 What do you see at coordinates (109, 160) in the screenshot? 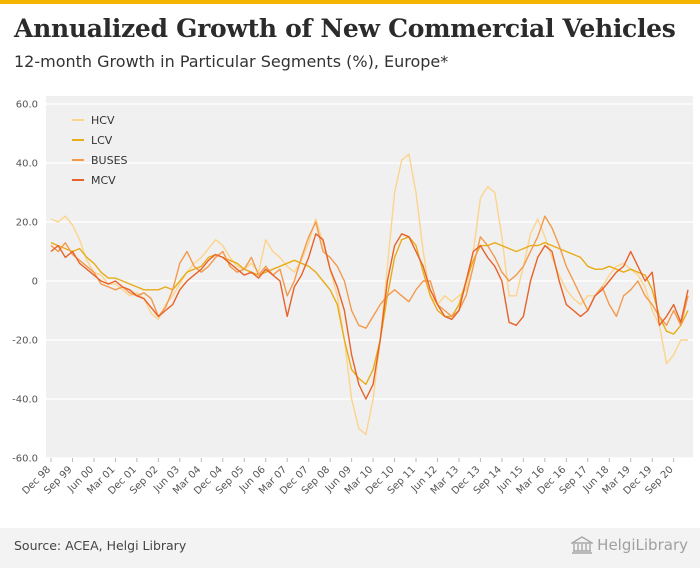
I see `legend-label-buses: BUSES` at bounding box center [109, 160].